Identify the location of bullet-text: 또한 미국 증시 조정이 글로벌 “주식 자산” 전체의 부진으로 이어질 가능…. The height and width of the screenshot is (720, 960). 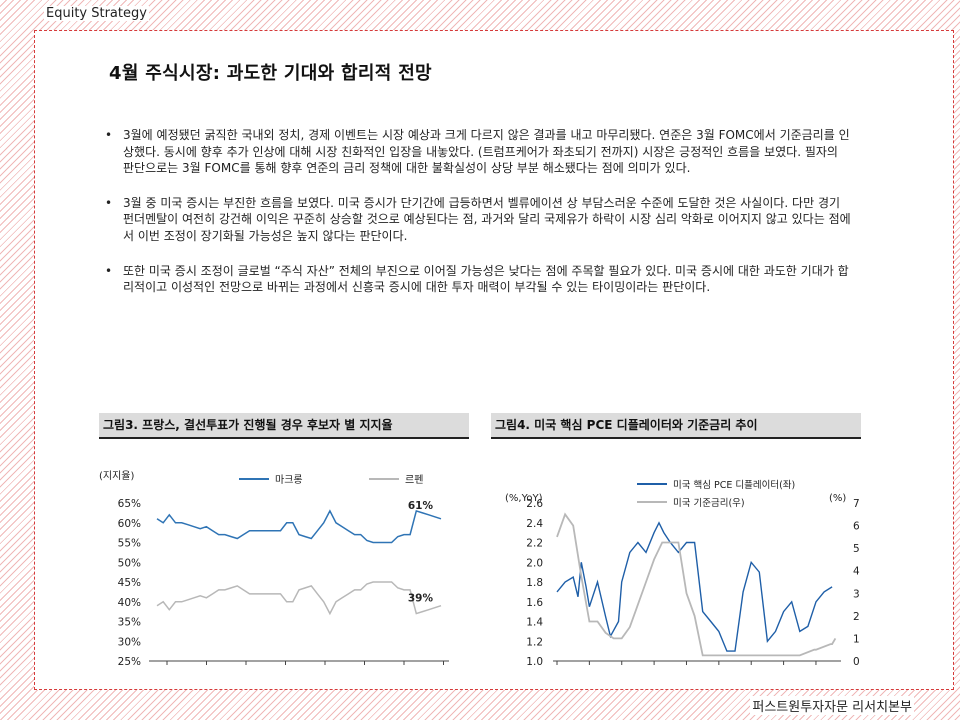
(486, 279).